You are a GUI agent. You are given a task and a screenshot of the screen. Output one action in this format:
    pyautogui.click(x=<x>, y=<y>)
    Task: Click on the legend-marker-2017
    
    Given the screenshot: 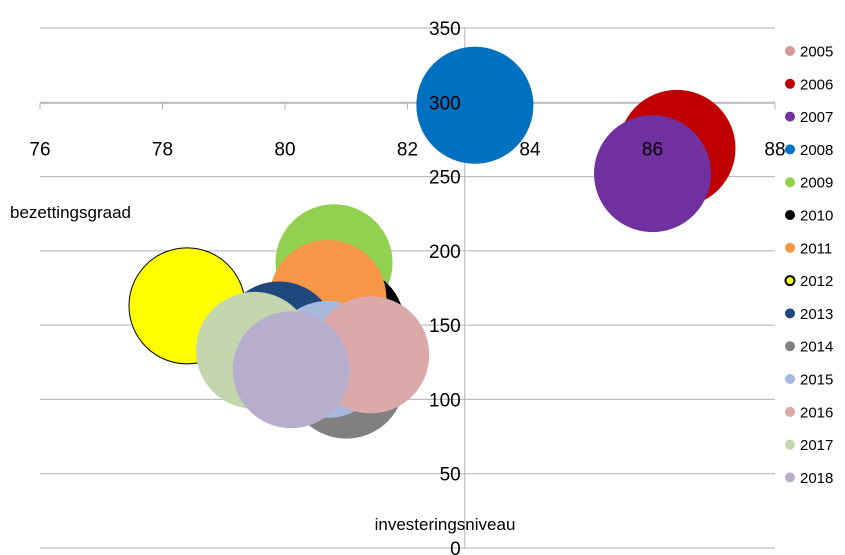 What is the action you would take?
    pyautogui.click(x=790, y=444)
    